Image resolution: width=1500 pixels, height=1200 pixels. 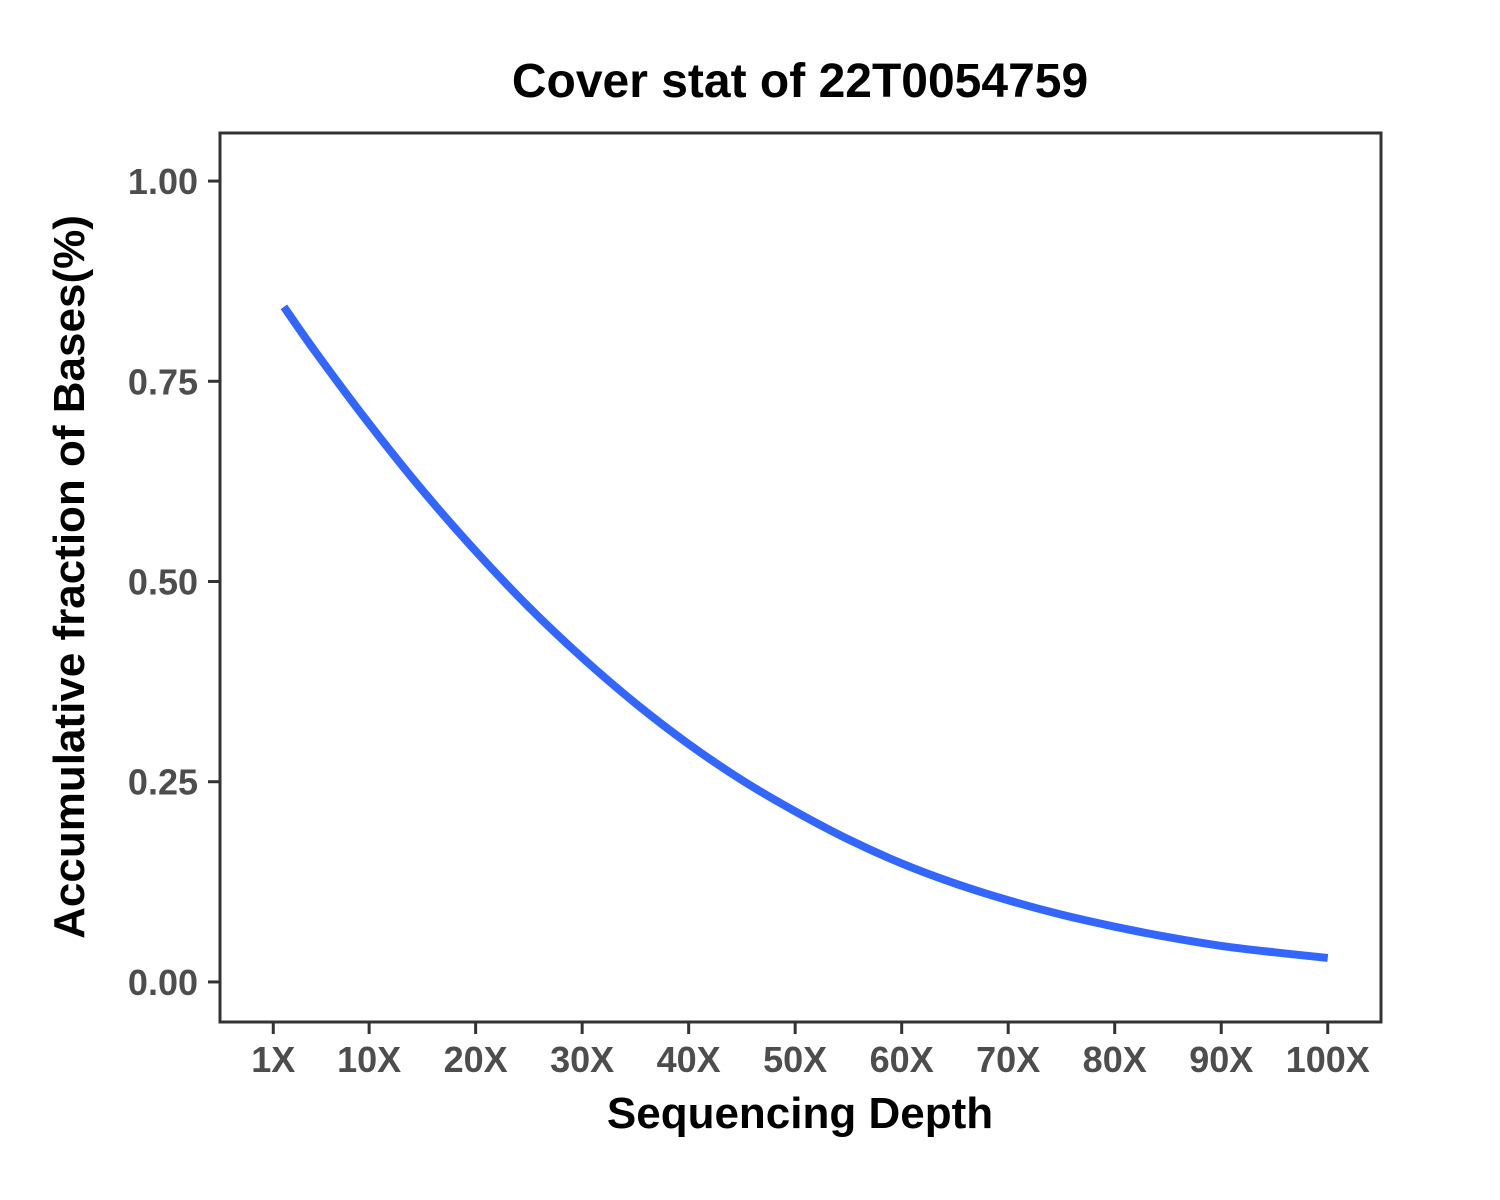 What do you see at coordinates (163, 181) in the screenshot?
I see `y-tick-label: 1.00` at bounding box center [163, 181].